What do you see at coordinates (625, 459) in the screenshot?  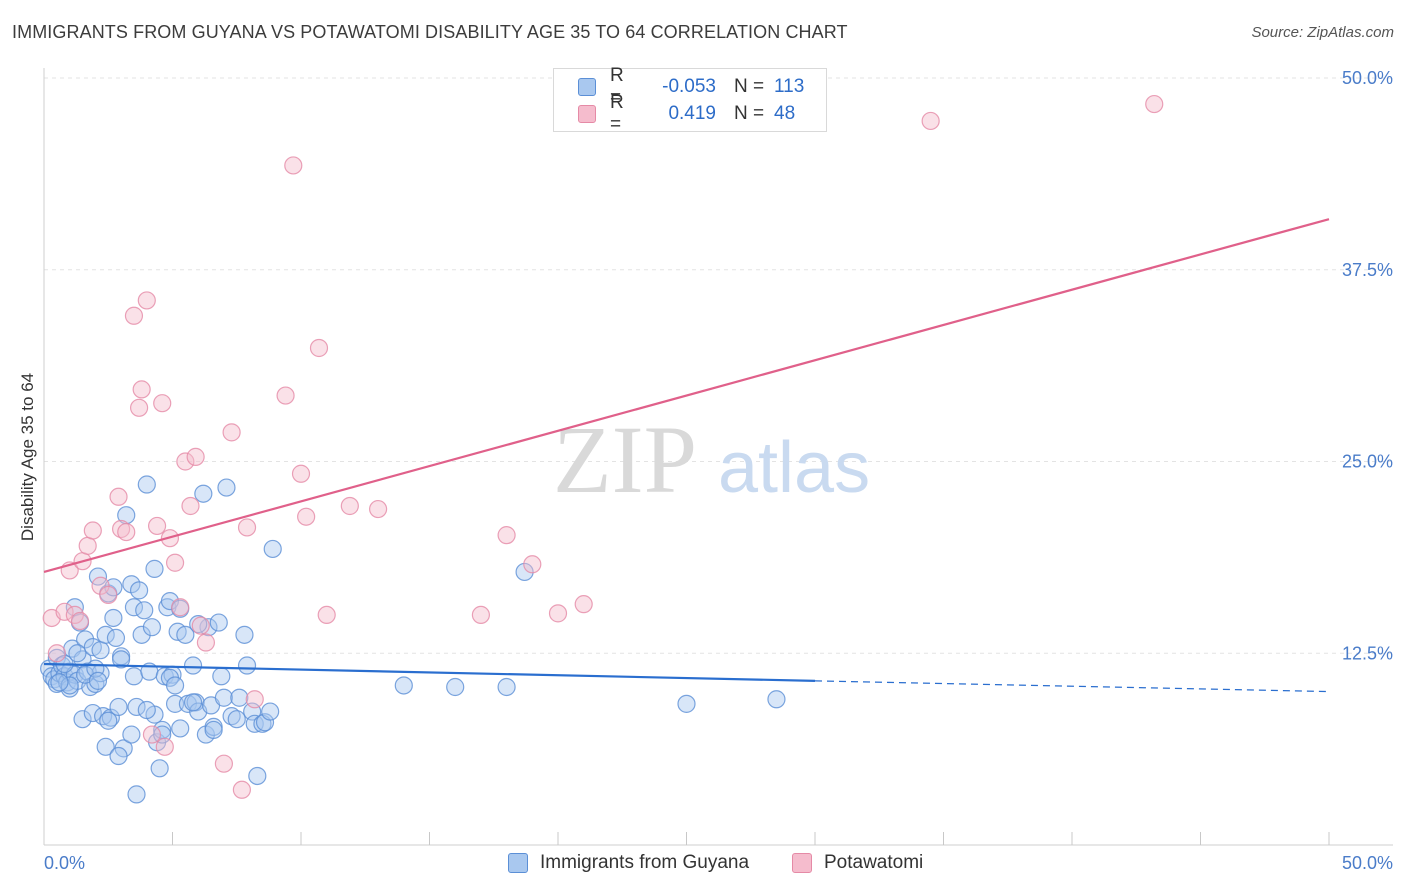 I see `watermark-zip: ZIP` at bounding box center [625, 459].